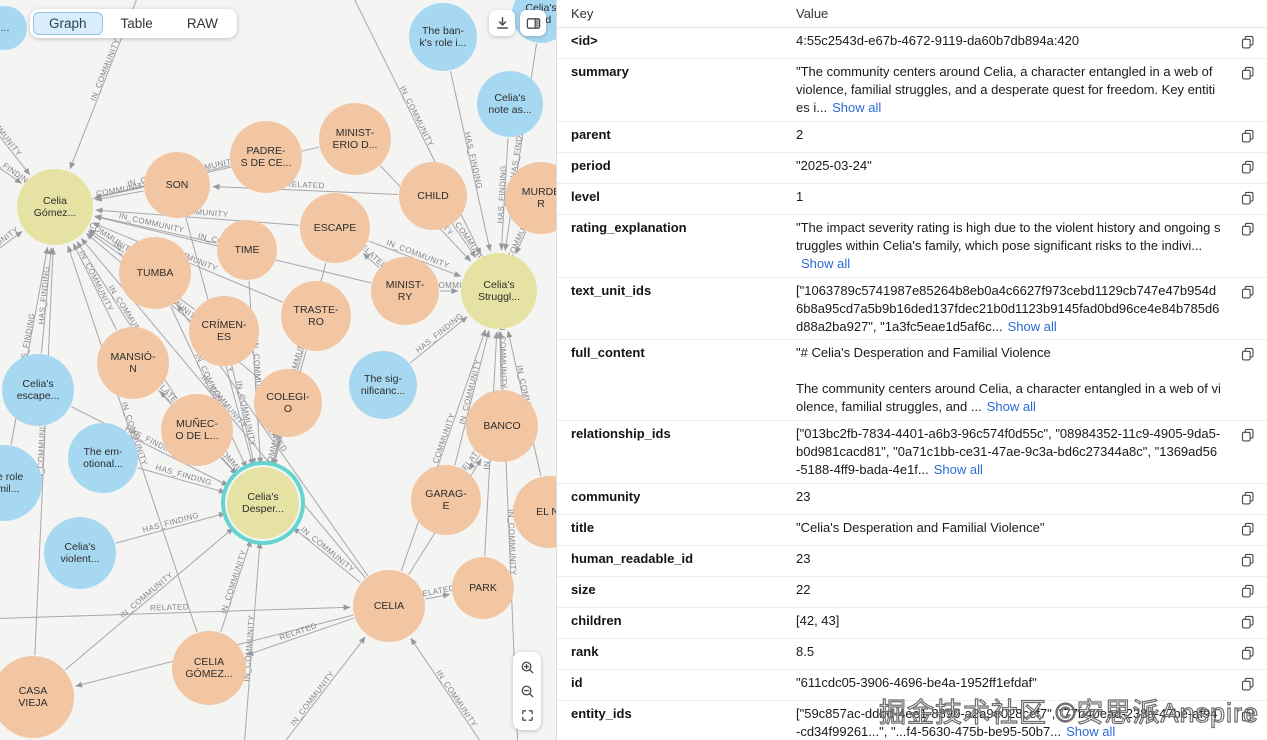  Describe the element at coordinates (483, 588) in the screenshot. I see `node-park: PARK` at that location.